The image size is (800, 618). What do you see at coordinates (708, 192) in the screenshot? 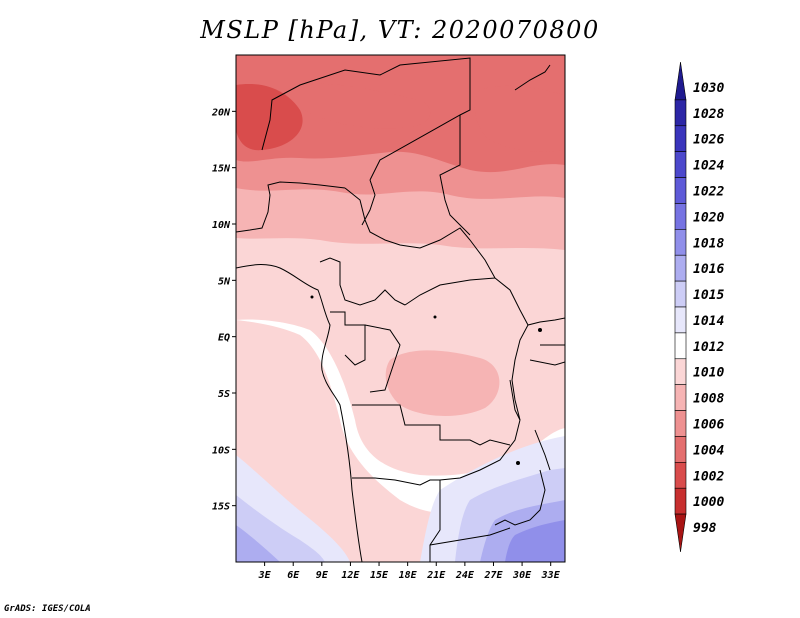
I see `colorbar-label: 1022` at bounding box center [708, 192].